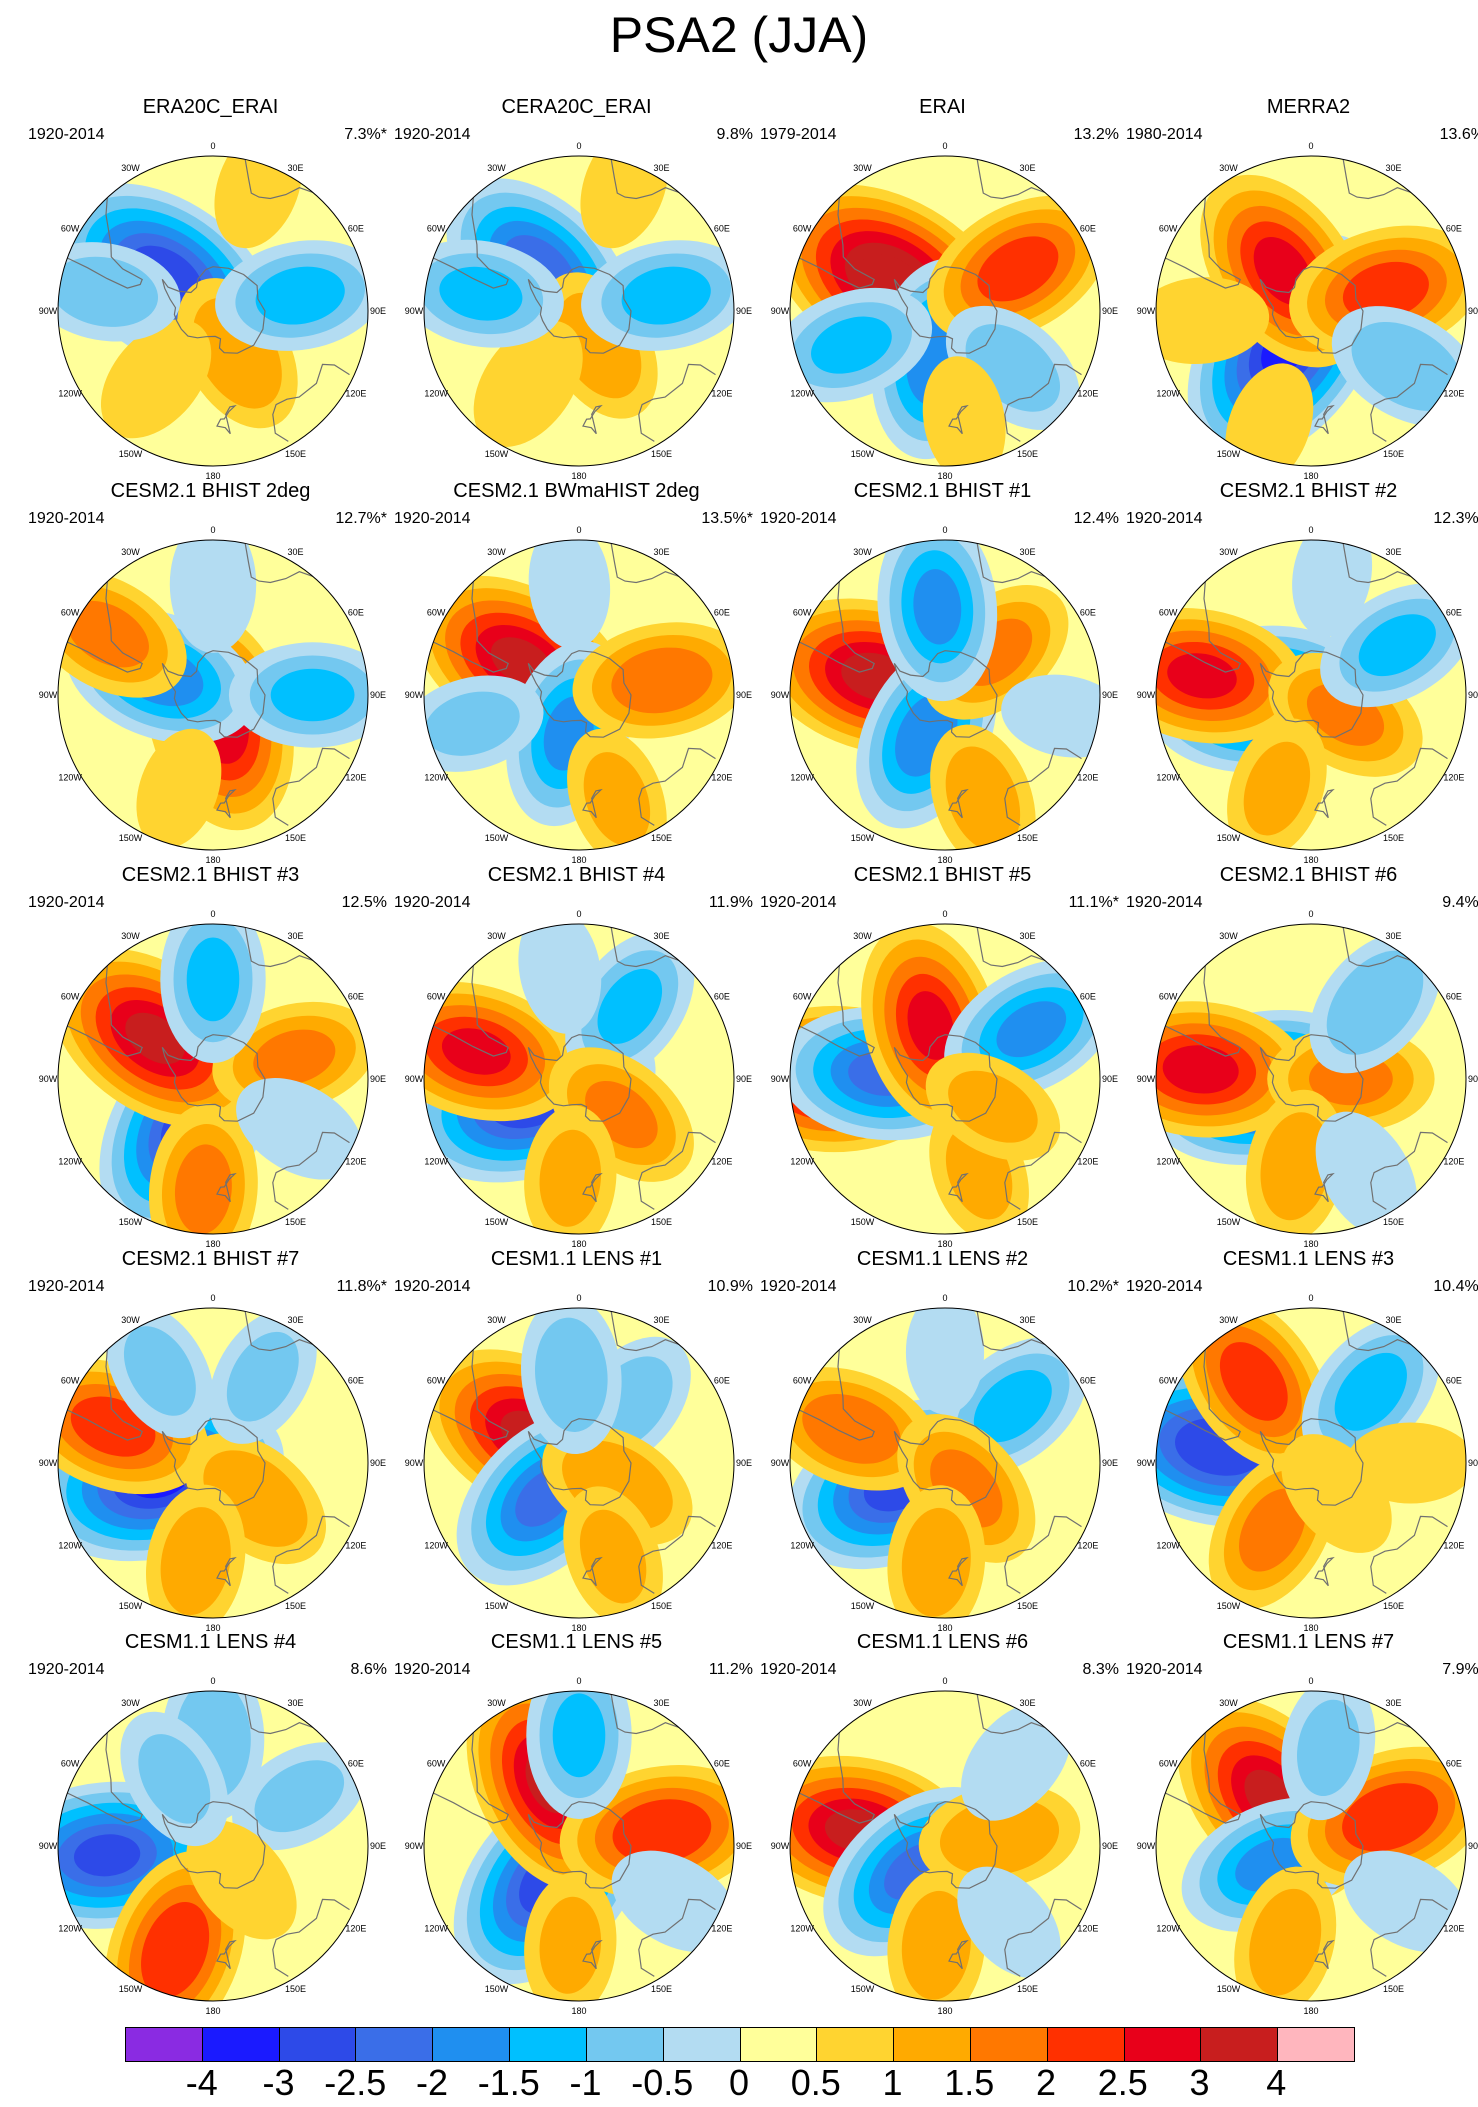  What do you see at coordinates (576, 1259) in the screenshot?
I see `panel-title: CESM1.1 LENS #1` at bounding box center [576, 1259].